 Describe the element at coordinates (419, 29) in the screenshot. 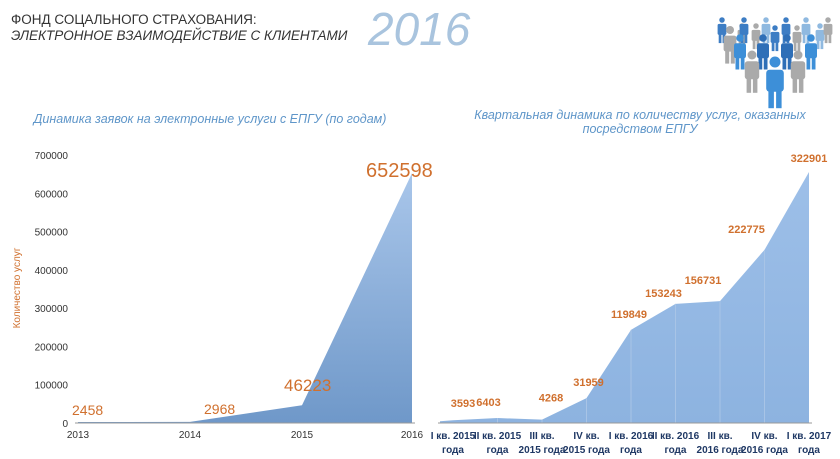

I see `year-title: 2016` at that location.